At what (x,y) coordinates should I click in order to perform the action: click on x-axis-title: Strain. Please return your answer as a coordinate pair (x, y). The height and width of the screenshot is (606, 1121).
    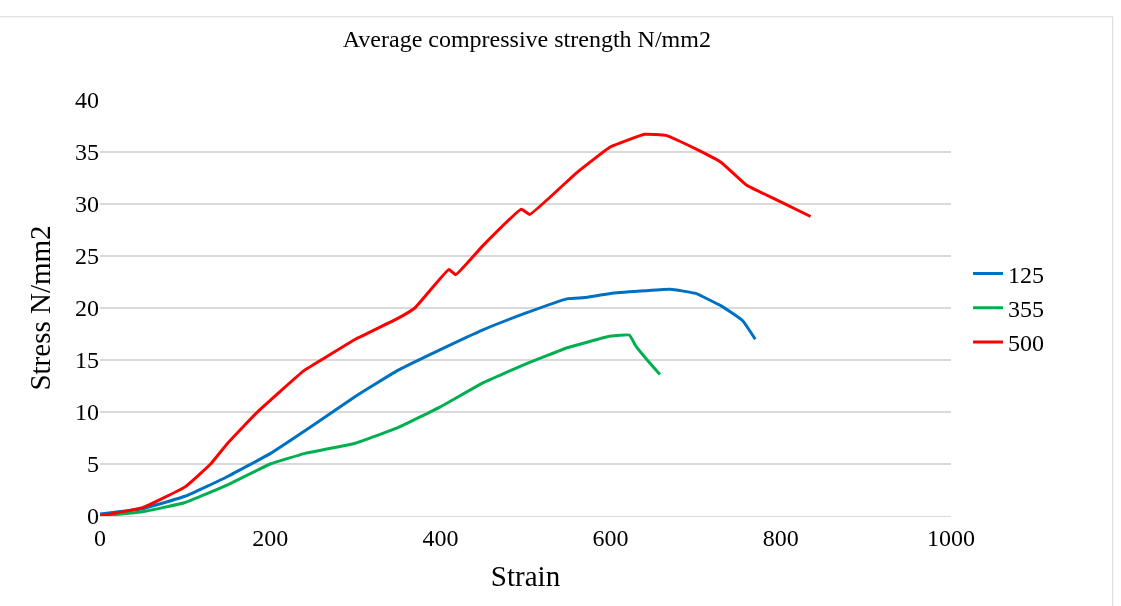
    Looking at the image, I should click on (525, 575).